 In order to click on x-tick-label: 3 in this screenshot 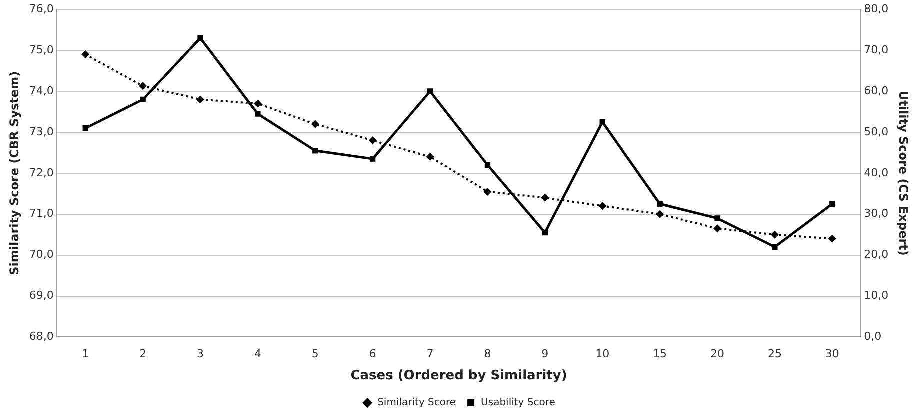, I will do `click(200, 354)`.